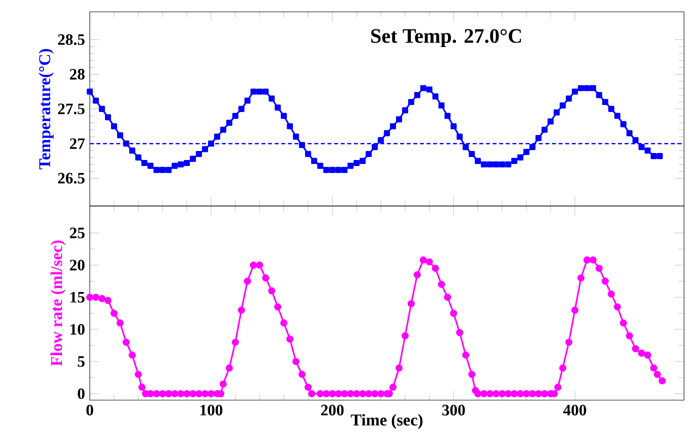 Image resolution: width=687 pixels, height=445 pixels. I want to click on y-tick-label: 26.5, so click(71, 178).